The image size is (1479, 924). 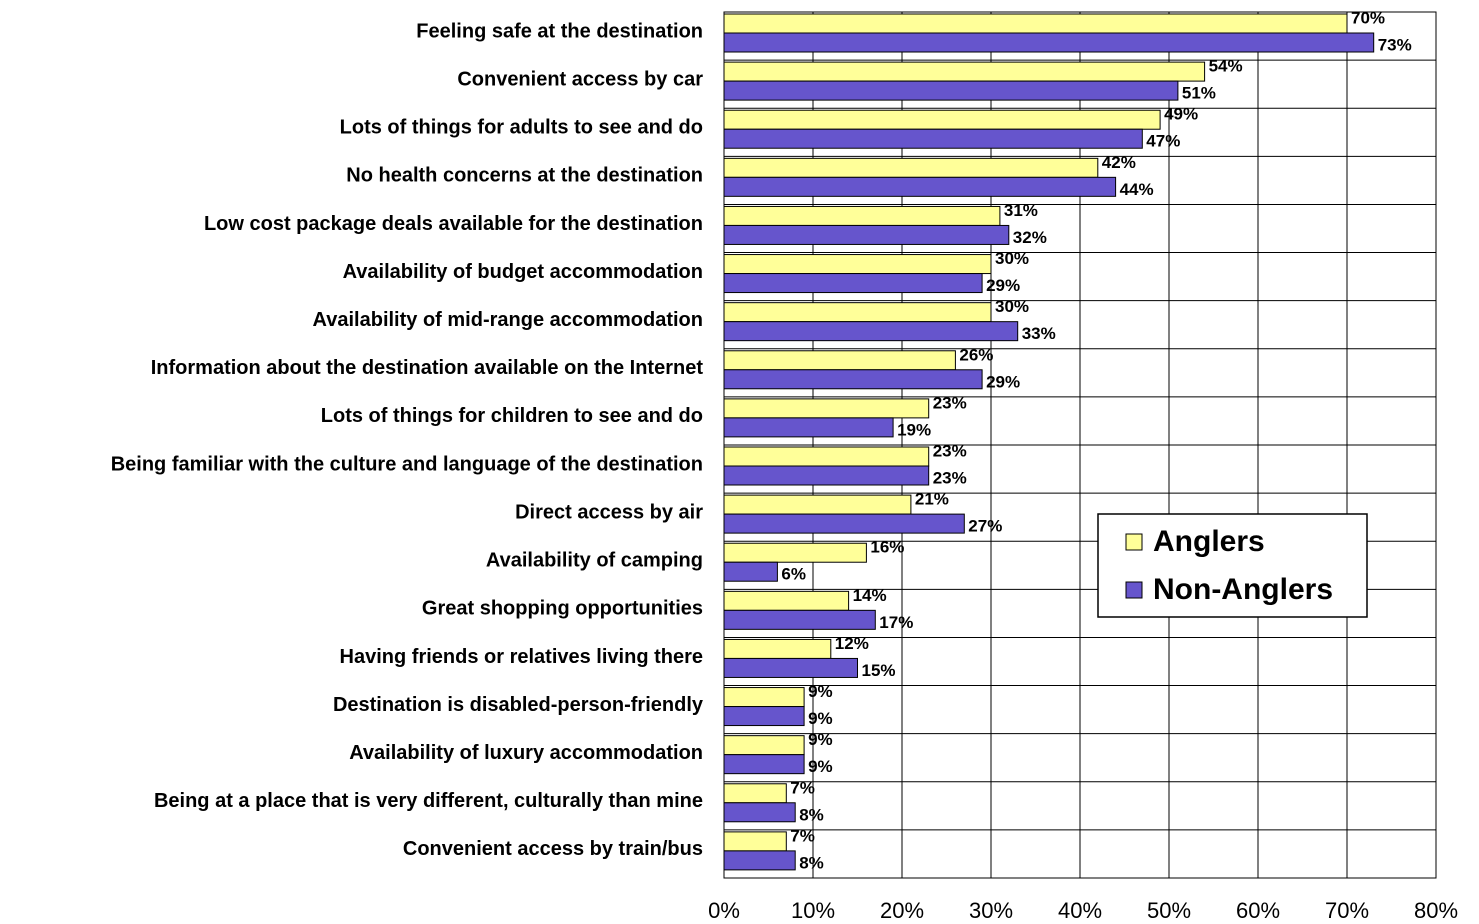 I want to click on category-label: Having friends or relatives living there, so click(x=521, y=657).